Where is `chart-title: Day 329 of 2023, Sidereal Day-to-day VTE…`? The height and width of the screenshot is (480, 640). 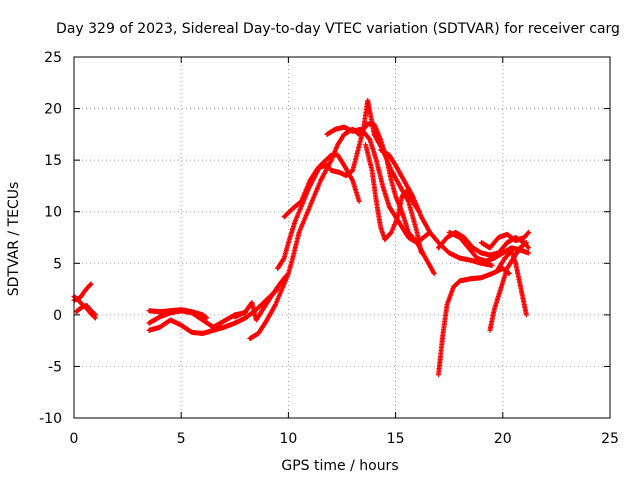 chart-title: Day 329 of 2023, Sidereal Day-to-day VTE… is located at coordinates (338, 29).